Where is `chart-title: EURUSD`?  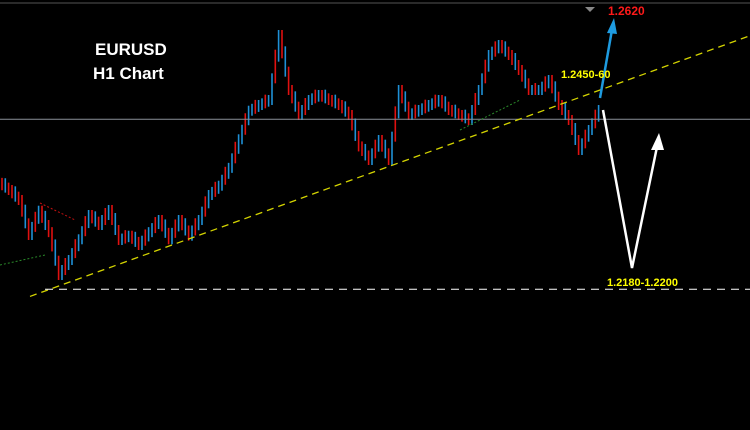 chart-title: EURUSD is located at coordinates (131, 49).